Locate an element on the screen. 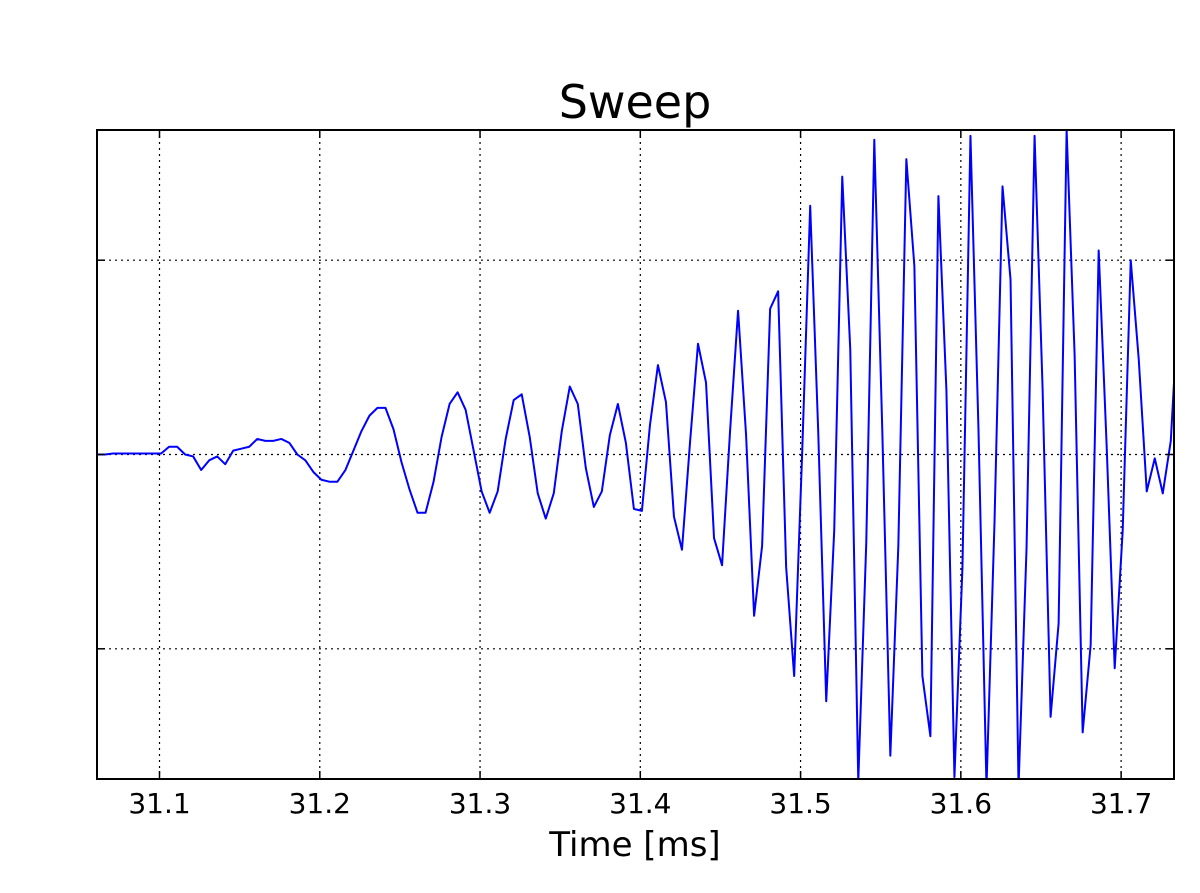 This screenshot has height=893, width=1200. x-tick-label: 31.3 is located at coordinates (480, 803).